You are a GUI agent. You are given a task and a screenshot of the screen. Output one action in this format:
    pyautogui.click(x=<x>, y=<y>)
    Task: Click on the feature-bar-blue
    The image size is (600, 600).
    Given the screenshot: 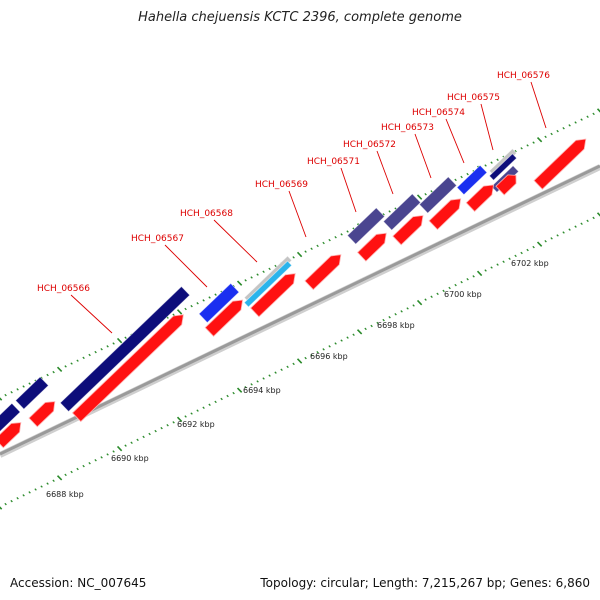 What is the action you would take?
    pyautogui.click(x=219, y=303)
    